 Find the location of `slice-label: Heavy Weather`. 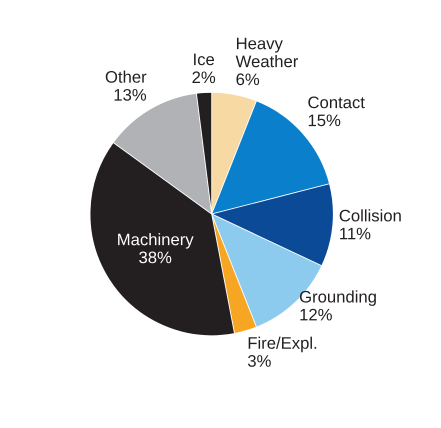

slice-label: Heavy Weather is located at coordinates (267, 53).